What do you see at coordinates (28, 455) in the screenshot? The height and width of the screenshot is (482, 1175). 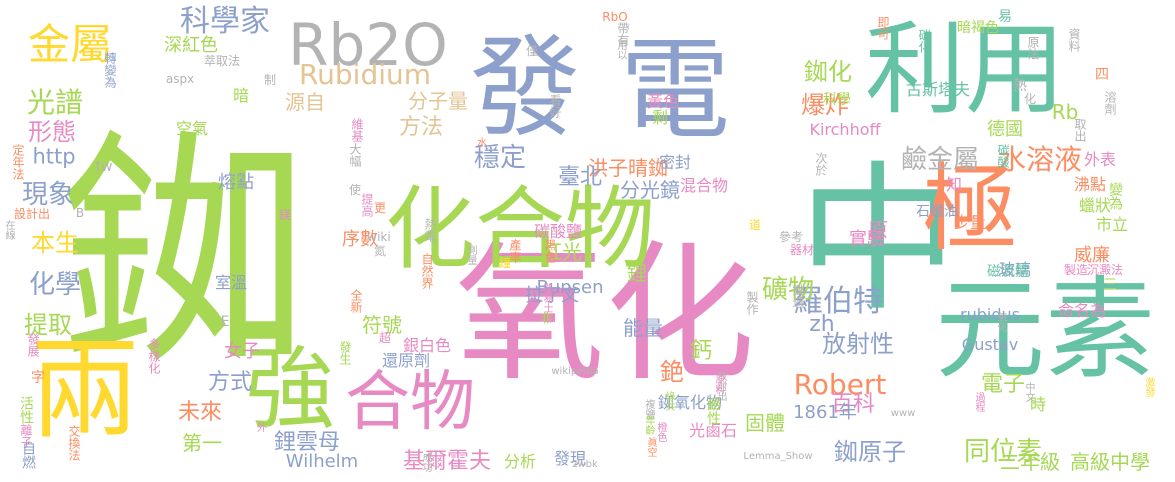 I see `cloud-word: 自燃` at bounding box center [28, 455].